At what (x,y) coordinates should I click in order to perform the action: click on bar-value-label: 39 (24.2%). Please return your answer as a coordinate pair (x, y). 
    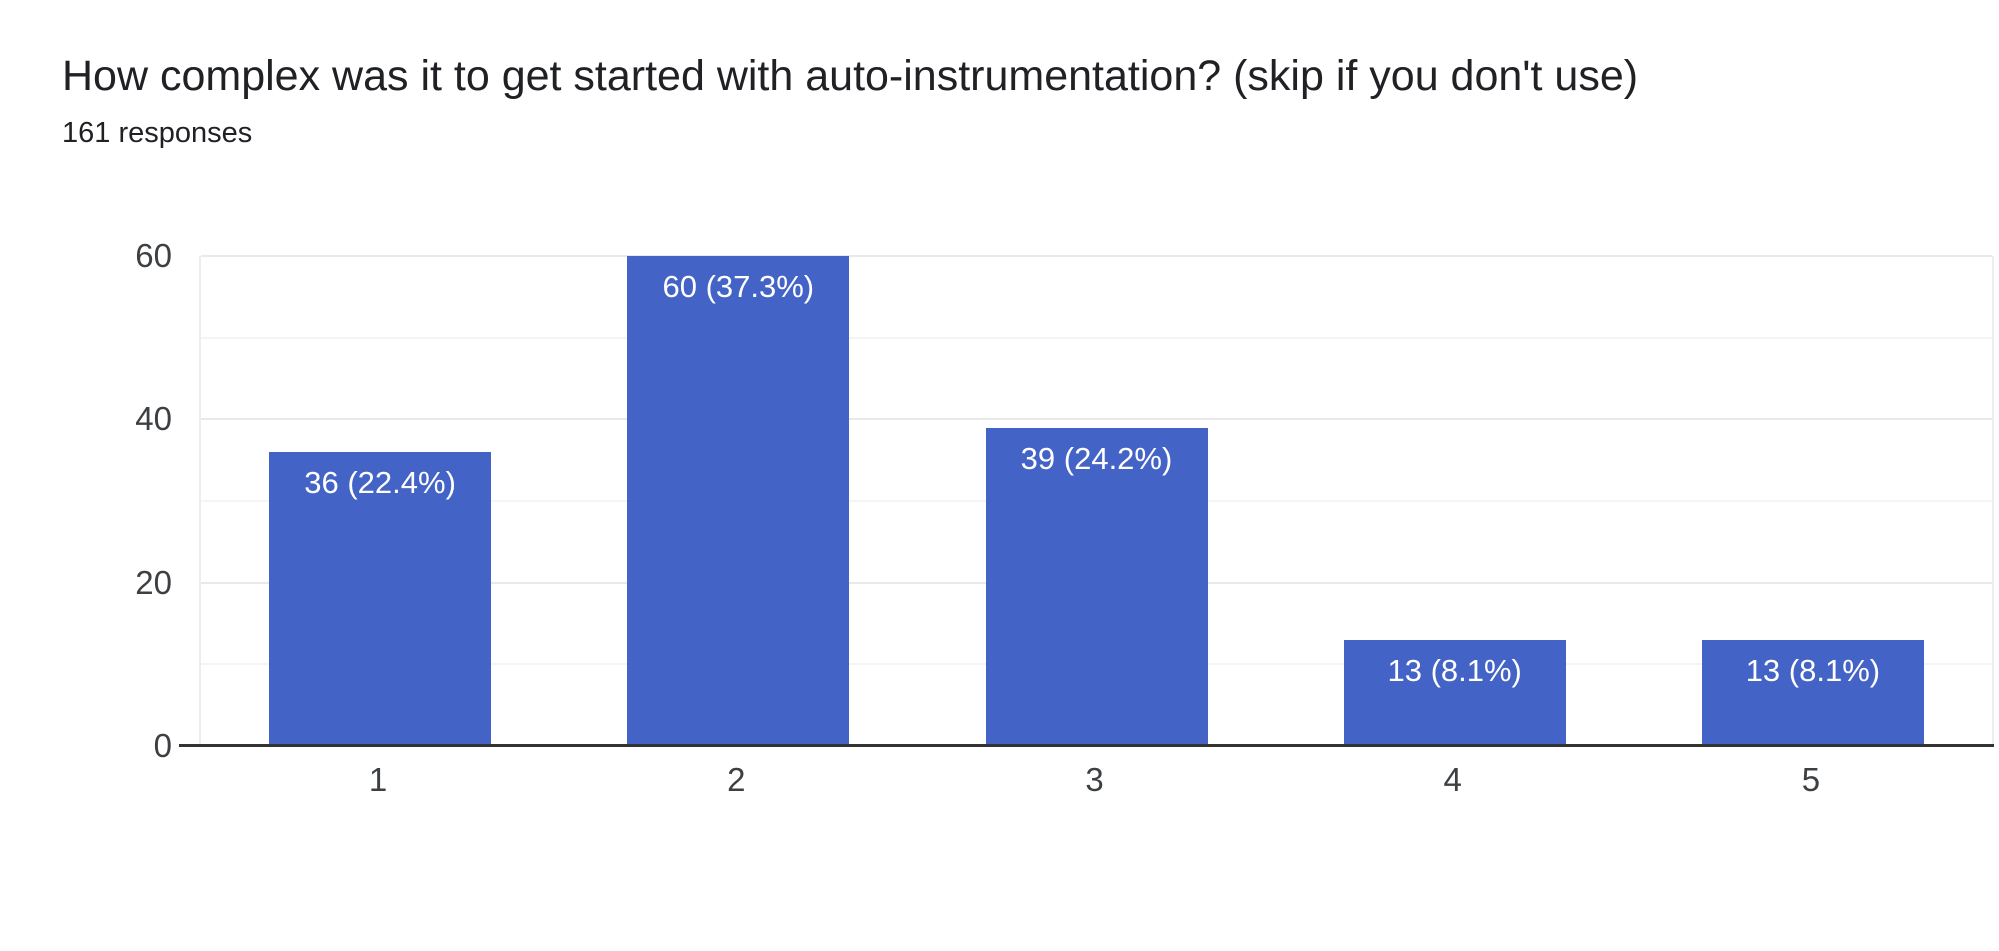
    Looking at the image, I should click on (1096, 458).